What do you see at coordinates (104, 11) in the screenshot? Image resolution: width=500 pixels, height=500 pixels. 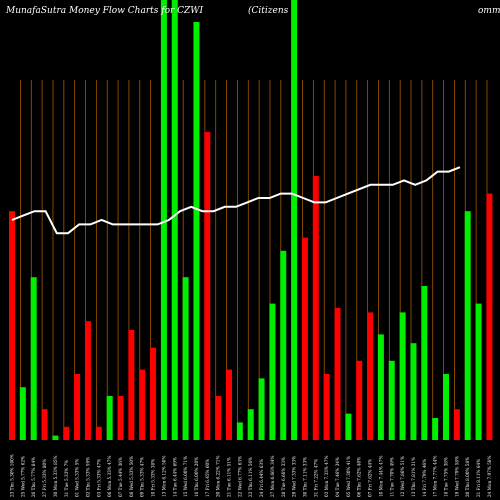 I see `chart-title: MunafaSutra Money Flow Charts for CZWI` at bounding box center [104, 11].